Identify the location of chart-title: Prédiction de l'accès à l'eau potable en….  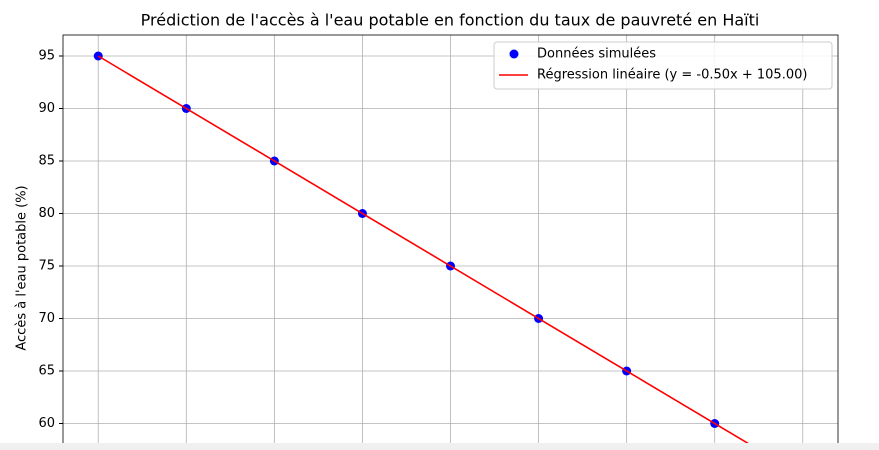
(450, 20).